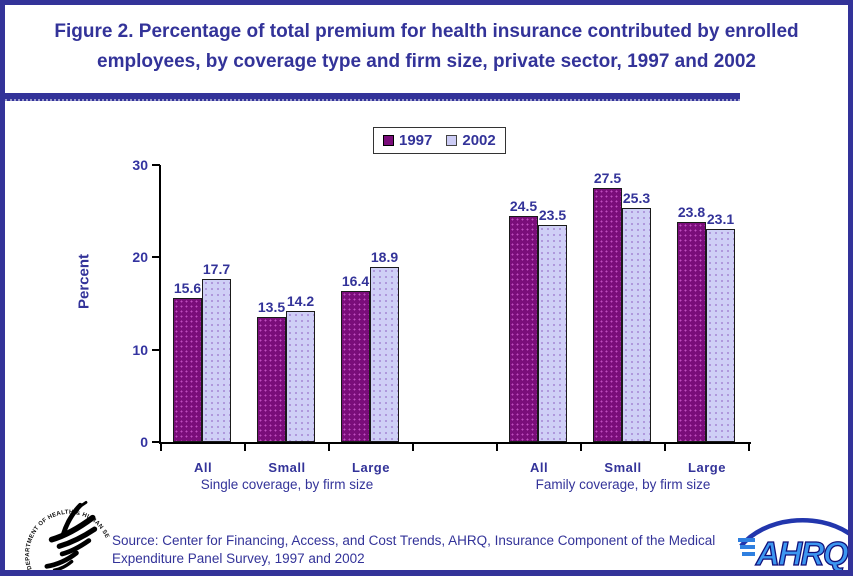 The height and width of the screenshot is (576, 853). I want to click on bar-1997-small-single, so click(271, 379).